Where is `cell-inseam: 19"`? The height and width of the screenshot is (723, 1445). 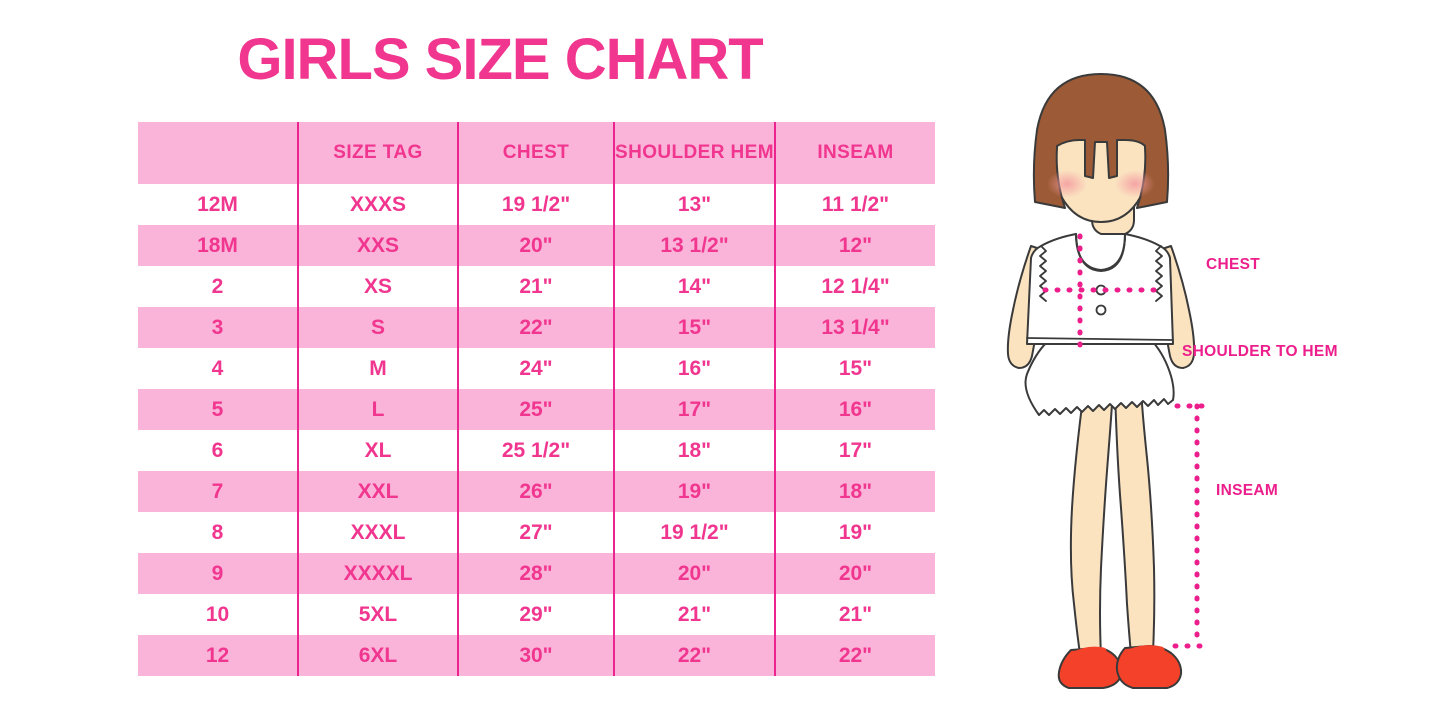
cell-inseam: 19" is located at coordinates (855, 532).